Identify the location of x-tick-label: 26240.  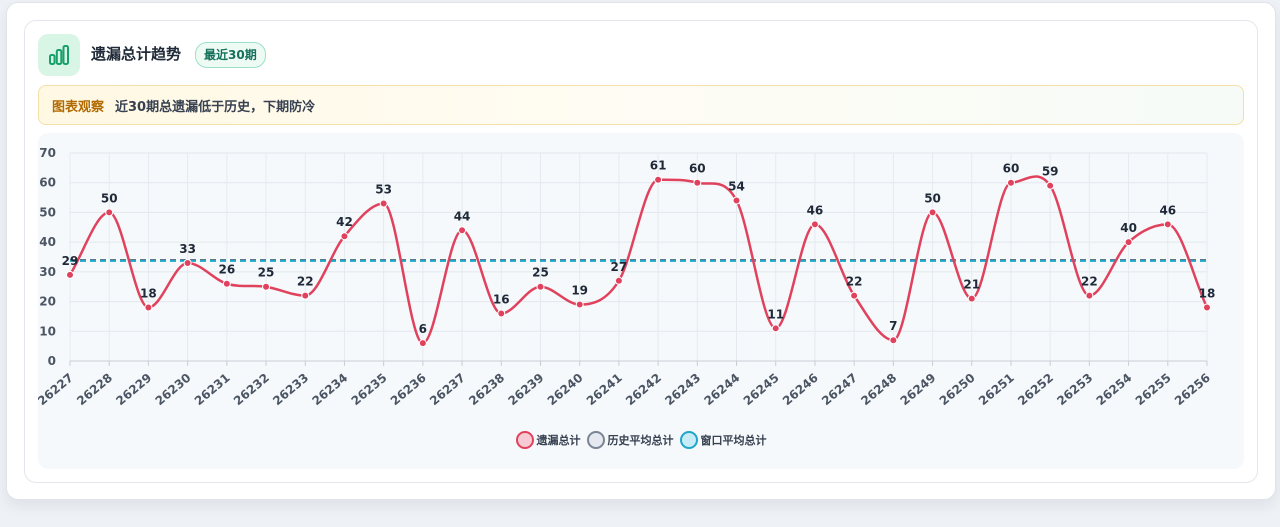
(565, 390).